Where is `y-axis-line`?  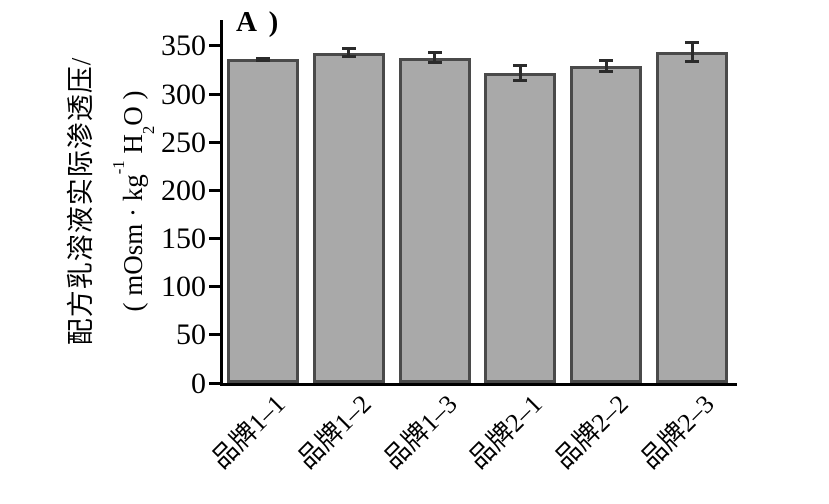
y-axis-line is located at coordinates (221, 203).